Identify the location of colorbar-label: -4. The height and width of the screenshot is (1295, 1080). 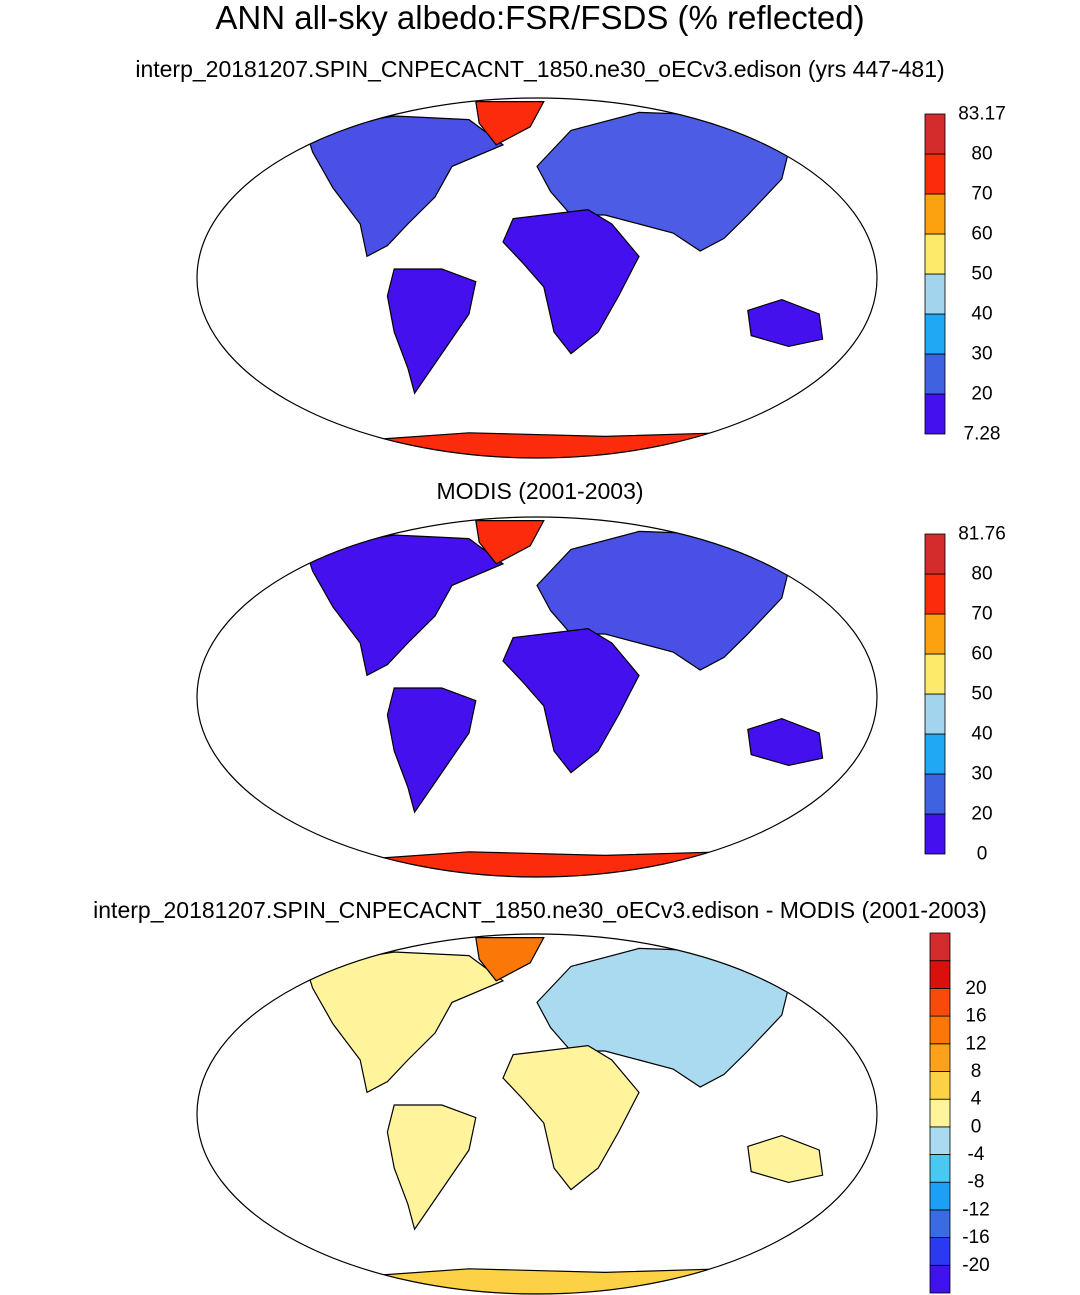
(976, 1154).